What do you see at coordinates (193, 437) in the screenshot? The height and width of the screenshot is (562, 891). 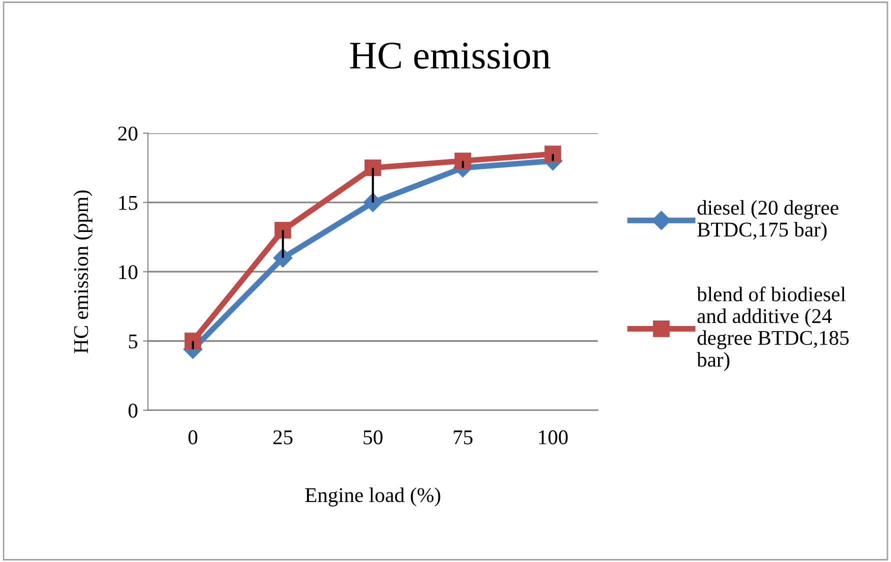 I see `x-tick-label: 0` at bounding box center [193, 437].